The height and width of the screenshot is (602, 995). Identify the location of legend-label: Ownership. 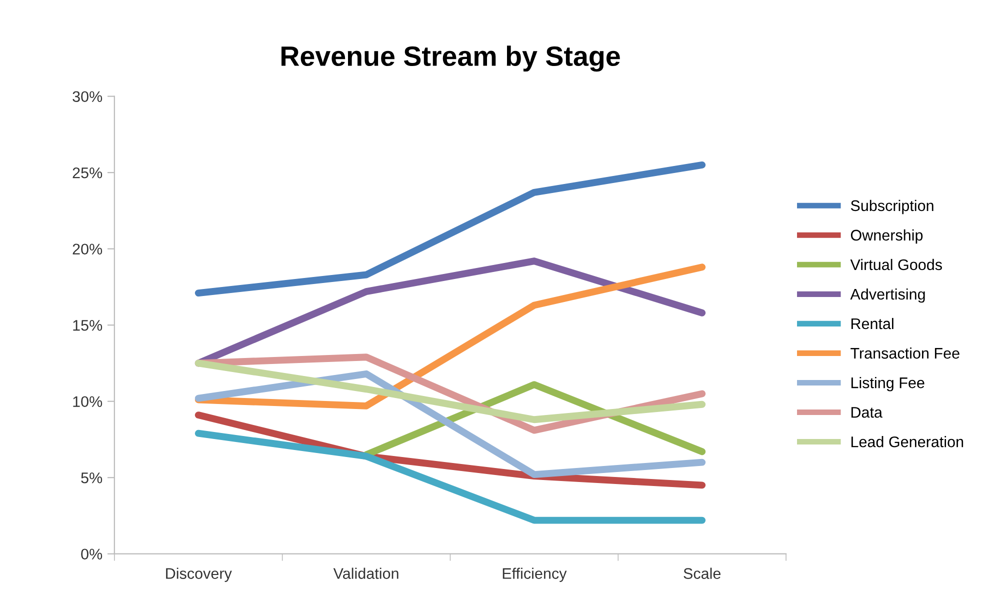
(886, 236).